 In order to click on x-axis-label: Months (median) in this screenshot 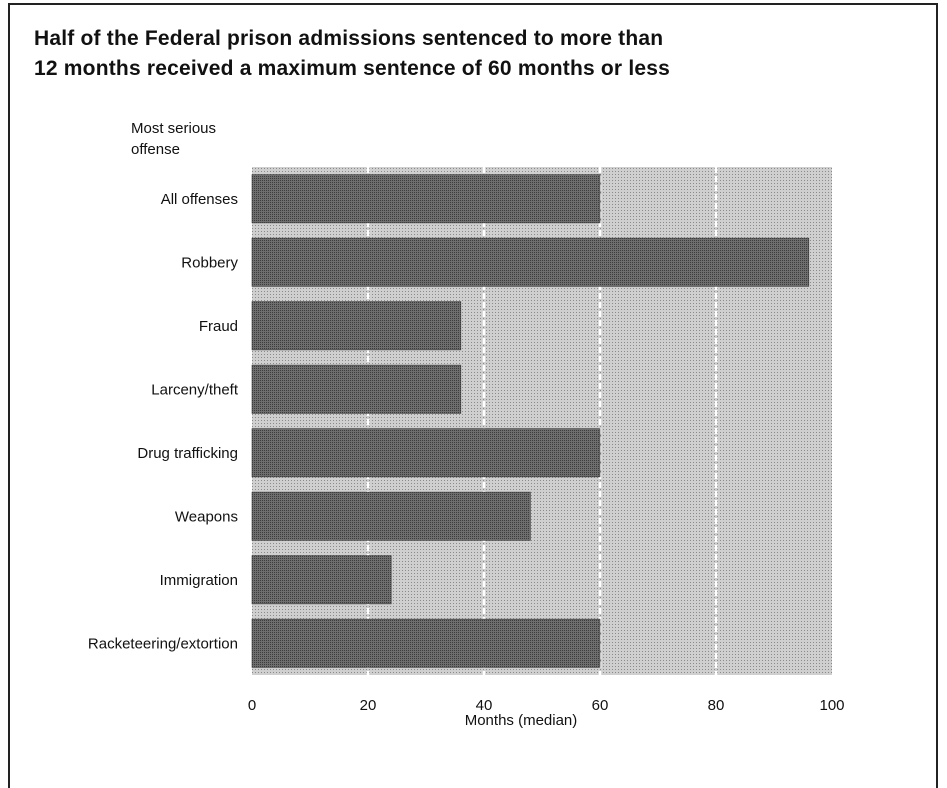, I will do `click(521, 720)`.